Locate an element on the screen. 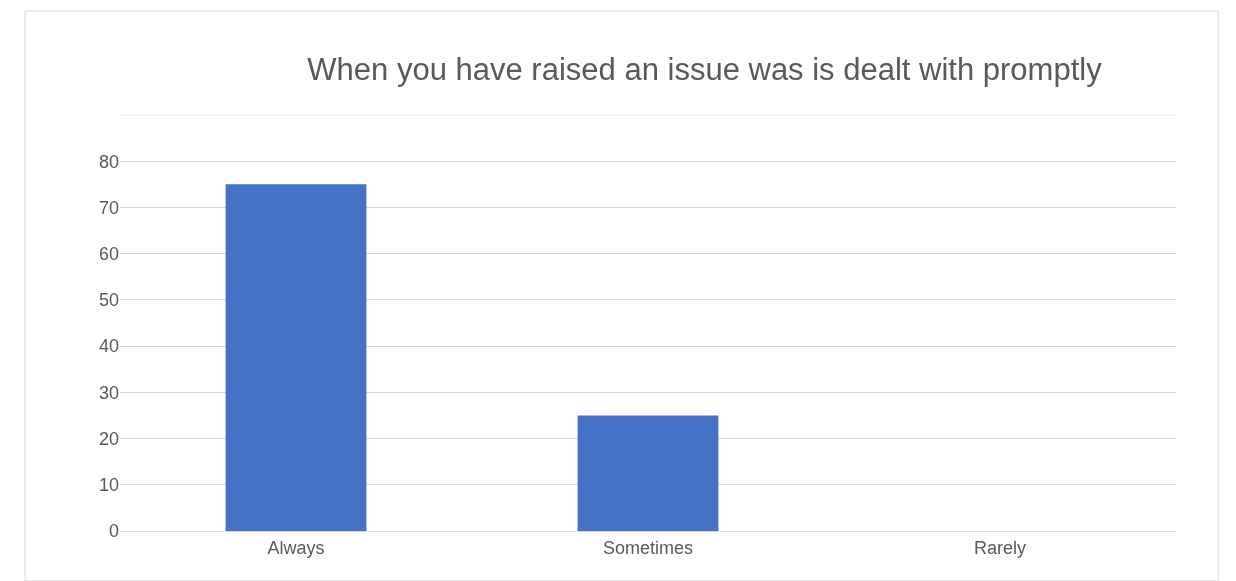 The image size is (1236, 581). y-tick-label: 40 is located at coordinates (108, 346).